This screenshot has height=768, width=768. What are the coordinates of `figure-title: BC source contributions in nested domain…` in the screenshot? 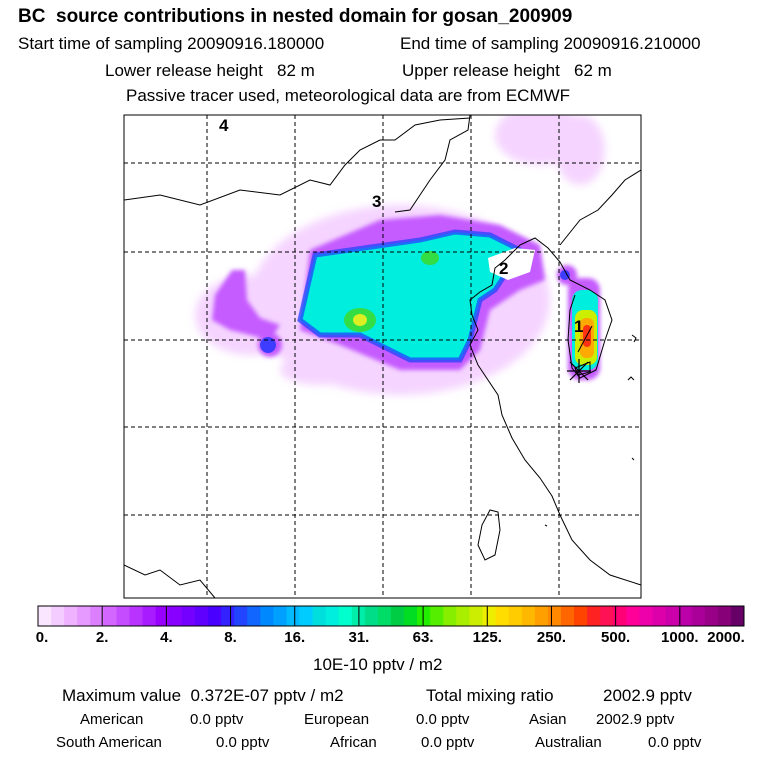 It's located at (295, 16).